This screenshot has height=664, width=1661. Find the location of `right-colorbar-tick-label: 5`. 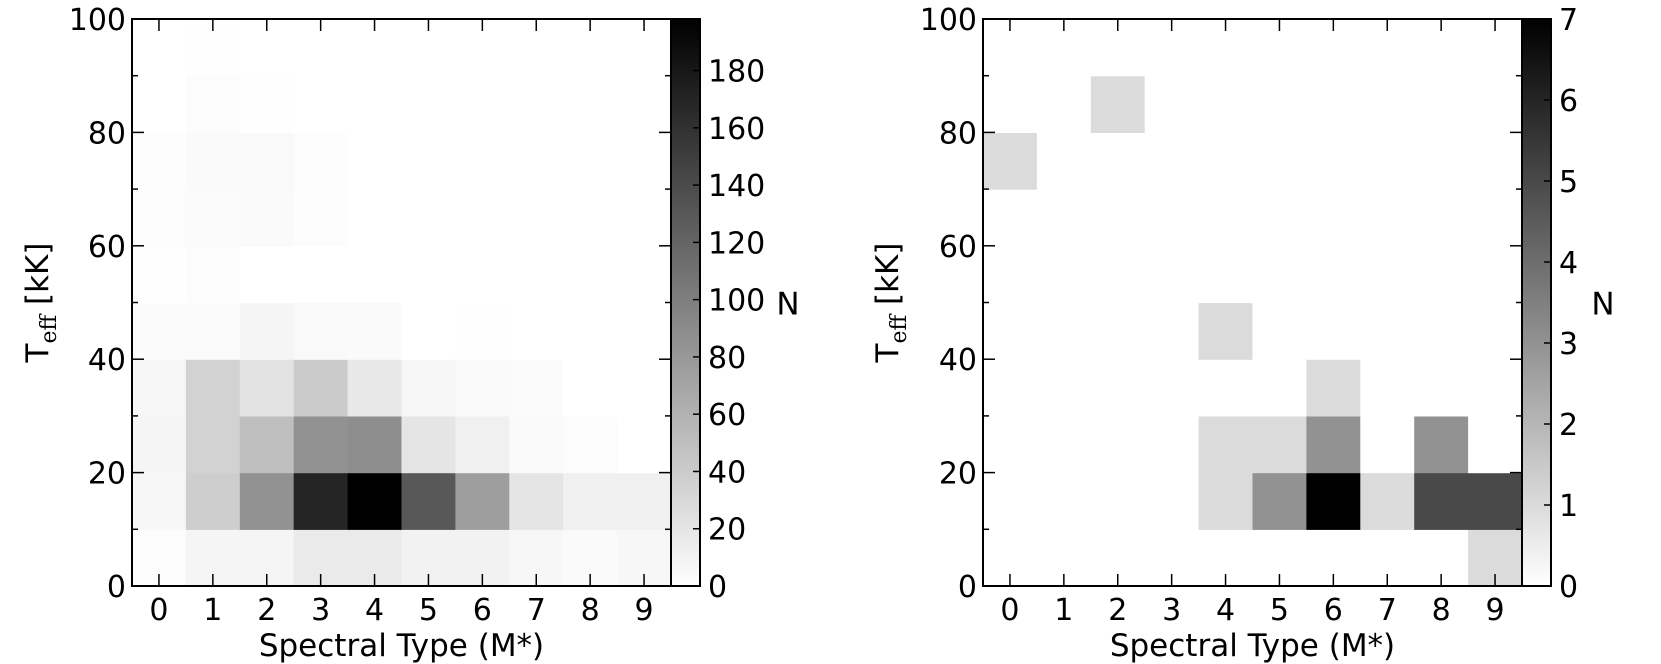

right-colorbar-tick-label: 5 is located at coordinates (1568, 182).